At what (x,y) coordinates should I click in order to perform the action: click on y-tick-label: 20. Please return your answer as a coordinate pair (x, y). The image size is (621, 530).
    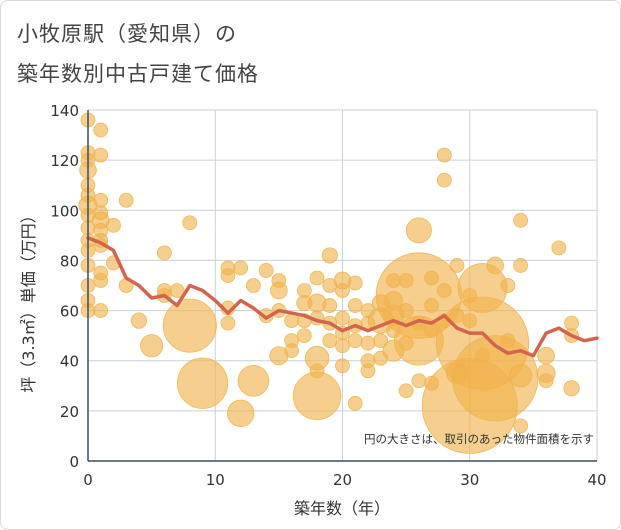
    Looking at the image, I should click on (69, 412).